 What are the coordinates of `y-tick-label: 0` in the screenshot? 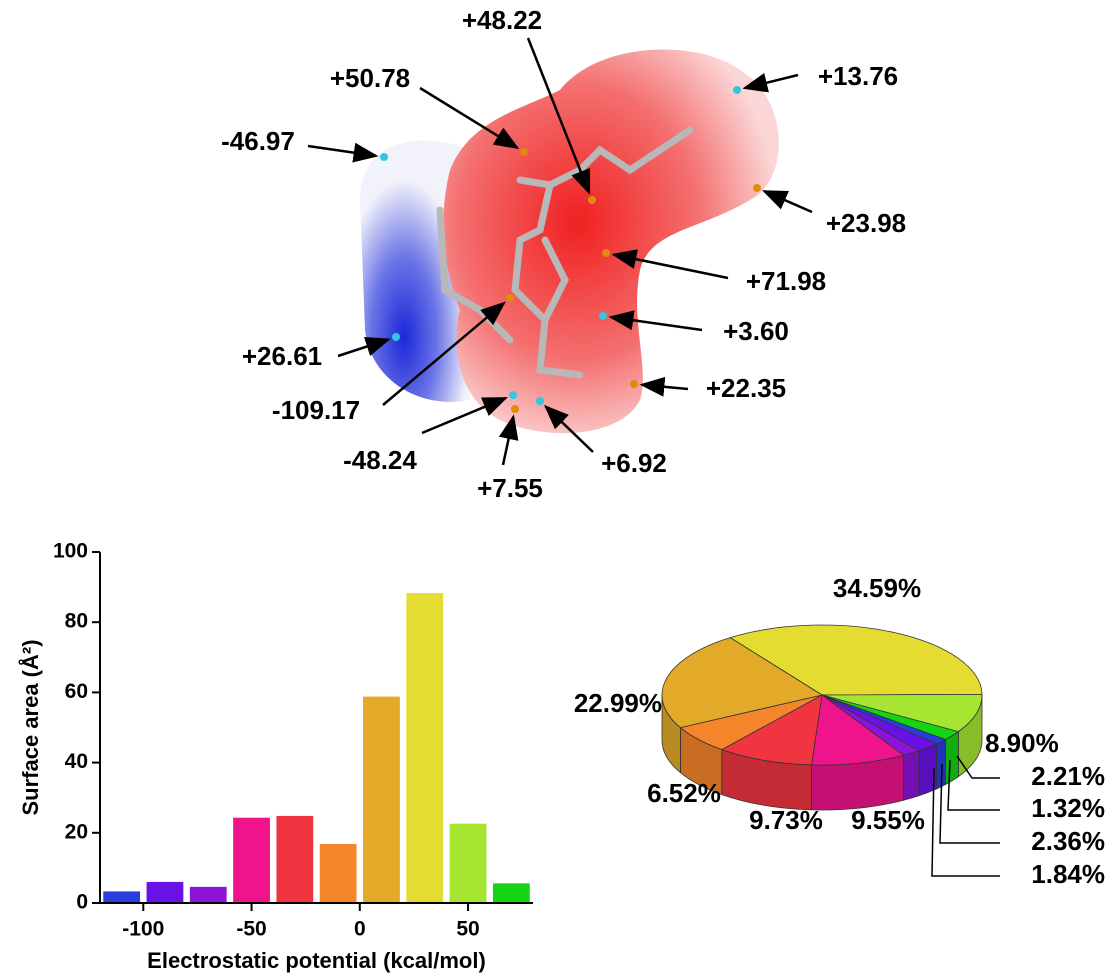 It's located at (82, 902).